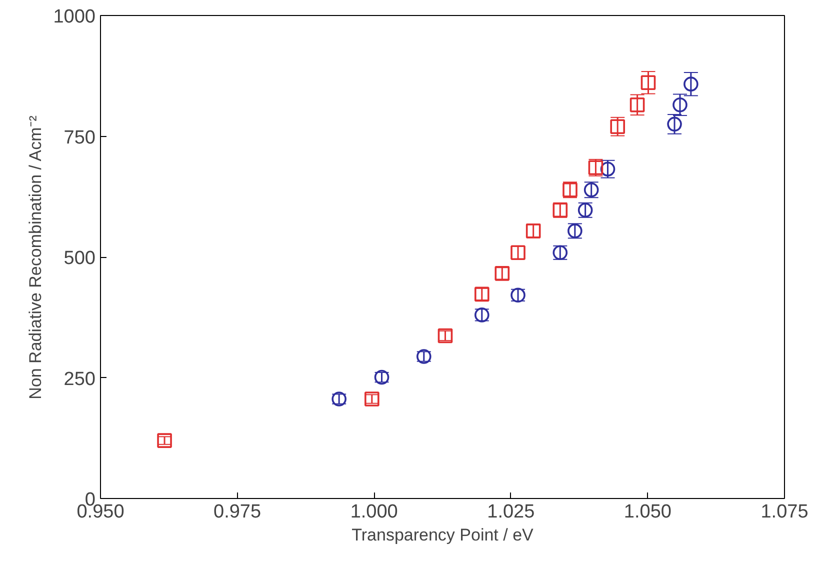 Image resolution: width=816 pixels, height=568 pixels. I want to click on y-axis-title: Non Radiative Recombination / Acm⁻², so click(36, 257).